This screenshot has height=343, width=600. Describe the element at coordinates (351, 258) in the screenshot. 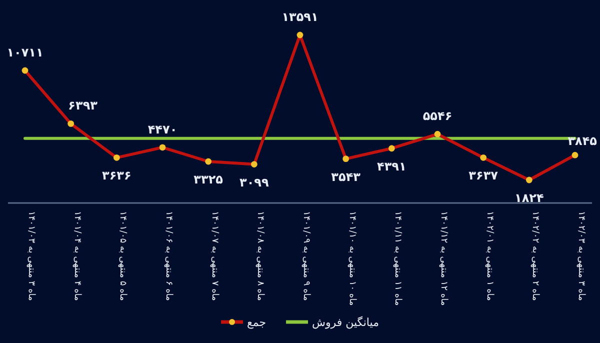

I see `x-tick-label: ماه ۱۰ منتهی به ۱۴۰۱/۱۰` at that location.